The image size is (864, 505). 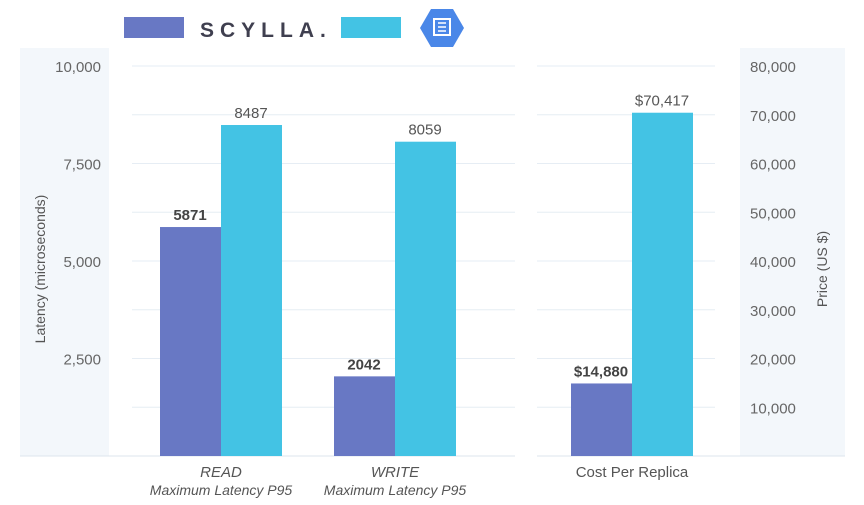 I want to click on y-tick-label: 30,000, so click(x=773, y=311).